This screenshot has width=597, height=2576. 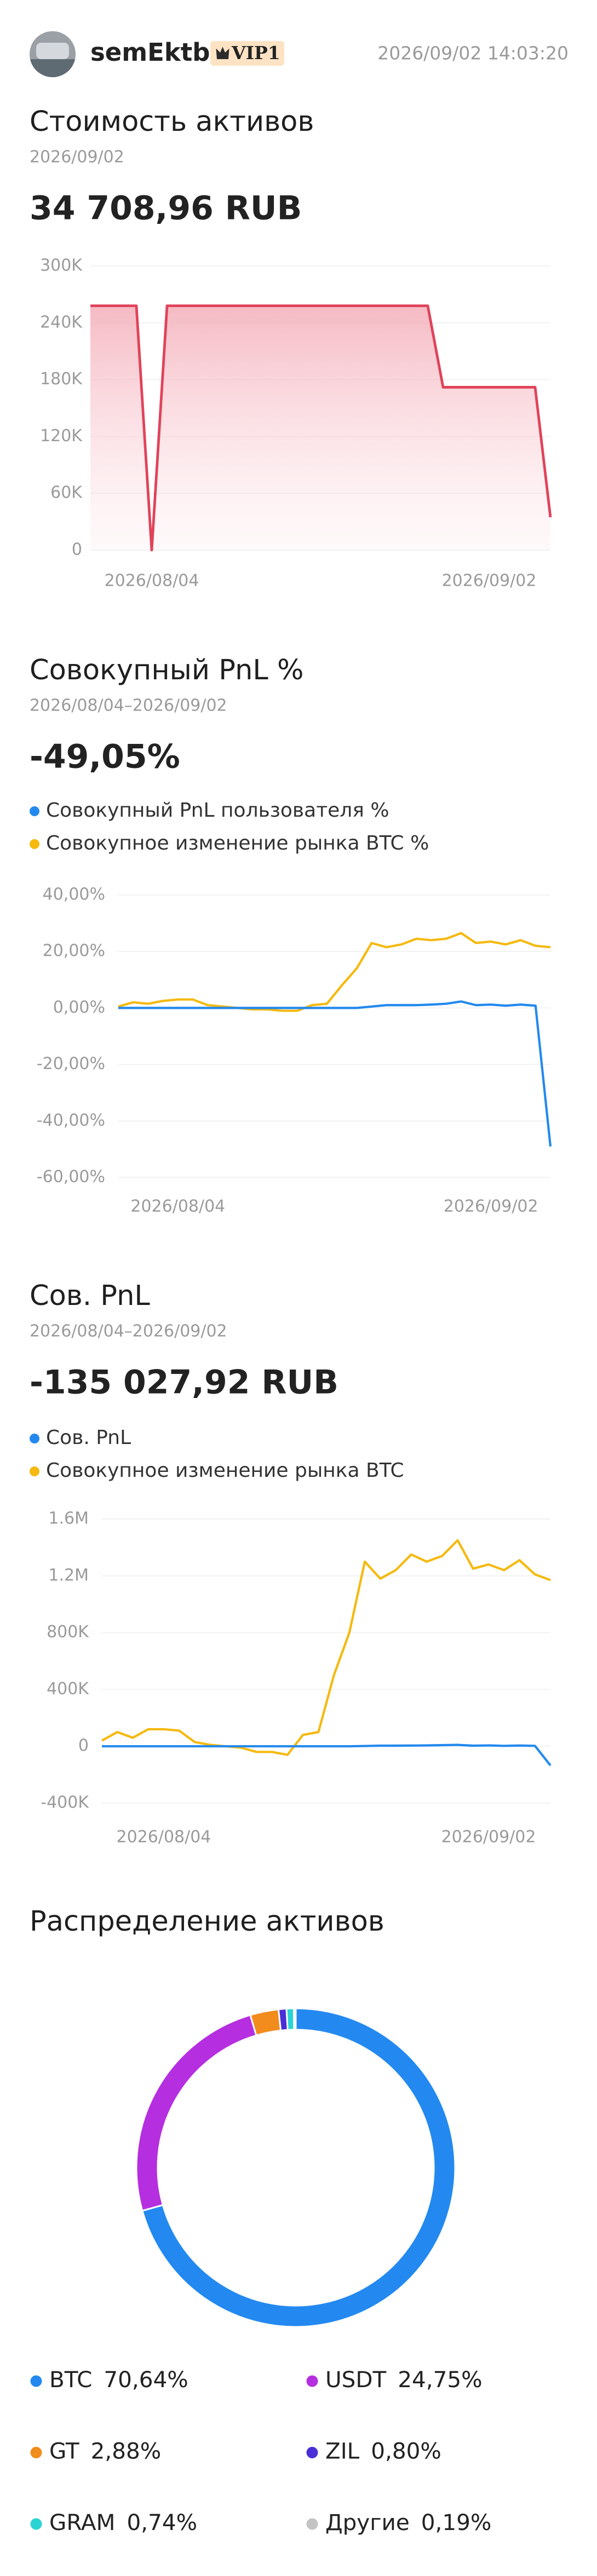 I want to click on vip-badge, so click(x=248, y=53).